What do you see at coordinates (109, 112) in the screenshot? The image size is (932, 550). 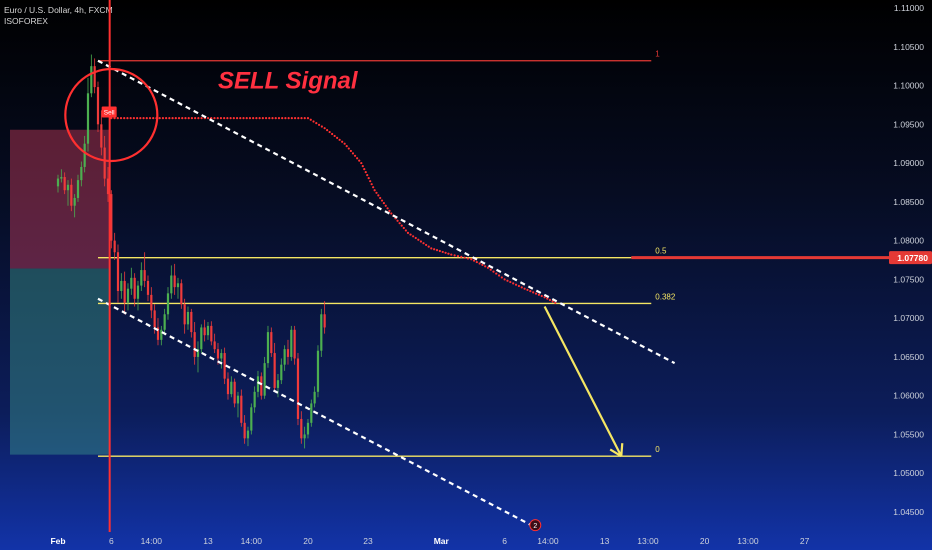 I see `sell-badge-label: Sell` at bounding box center [109, 112].